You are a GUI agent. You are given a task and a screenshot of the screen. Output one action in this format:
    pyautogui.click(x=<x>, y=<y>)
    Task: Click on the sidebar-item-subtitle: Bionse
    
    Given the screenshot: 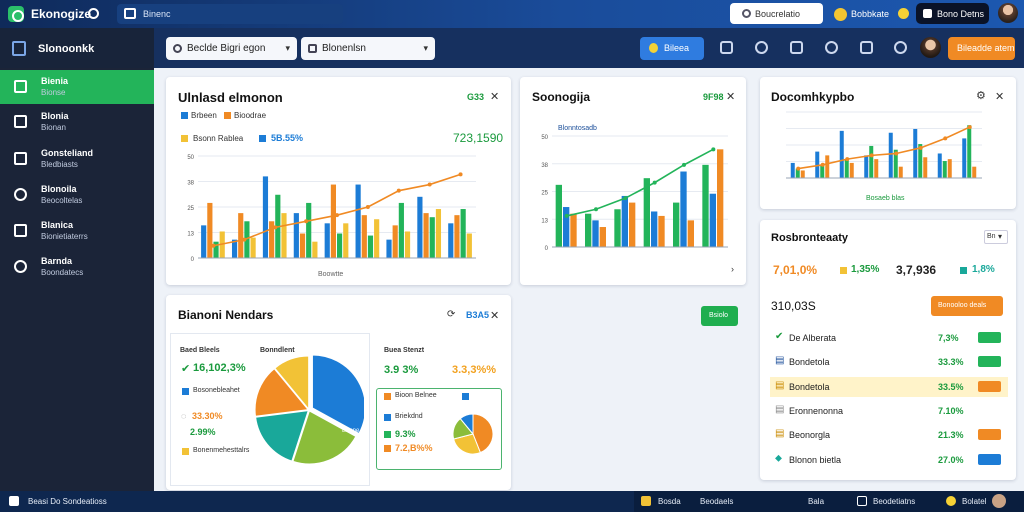 What is the action you would take?
    pyautogui.click(x=53, y=92)
    